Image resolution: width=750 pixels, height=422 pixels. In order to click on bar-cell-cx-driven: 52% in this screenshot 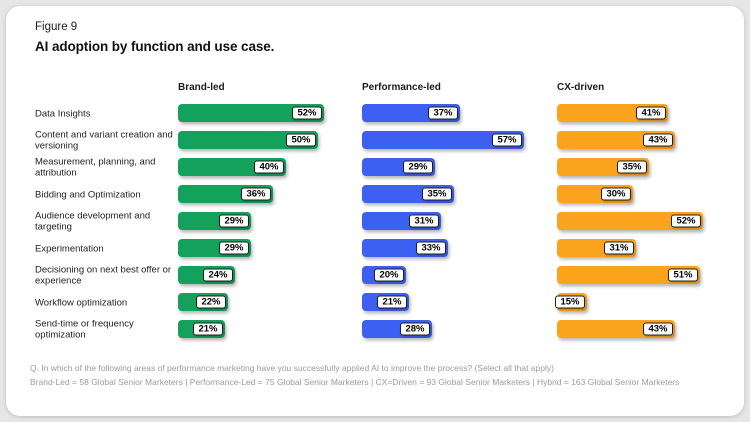, I will do `click(647, 221)`.